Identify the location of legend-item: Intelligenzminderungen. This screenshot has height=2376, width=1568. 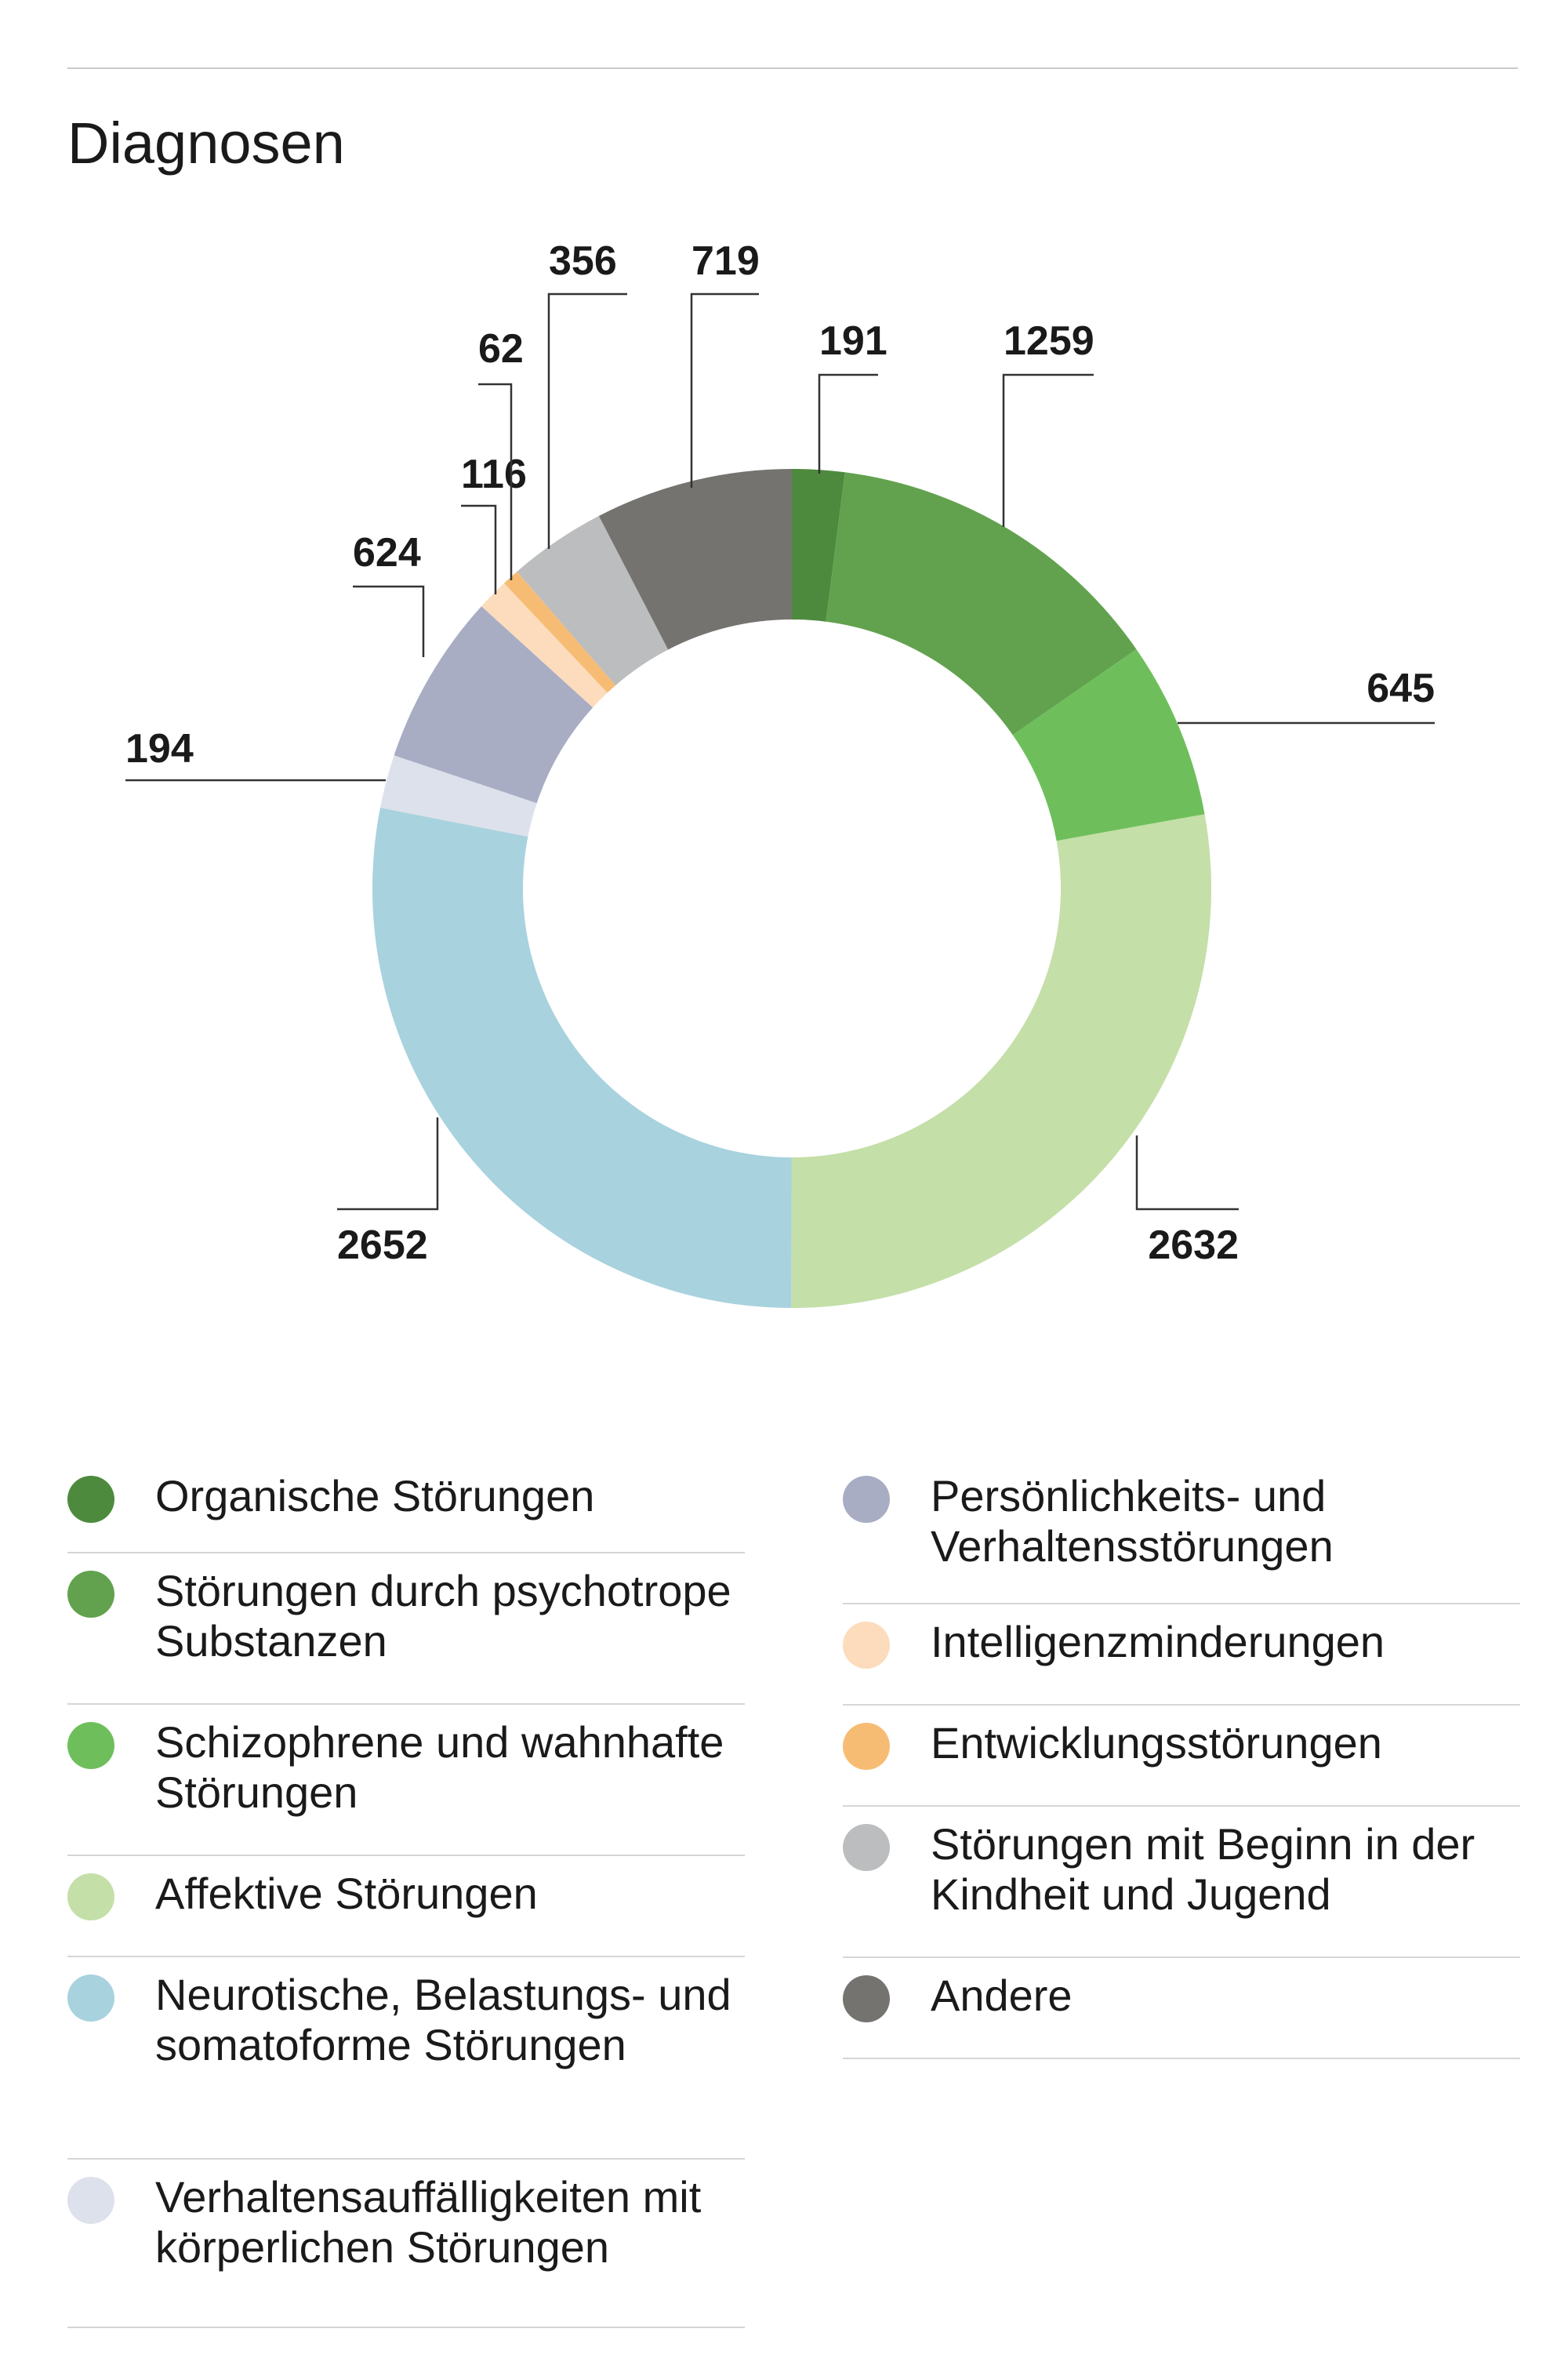
(1181, 1655).